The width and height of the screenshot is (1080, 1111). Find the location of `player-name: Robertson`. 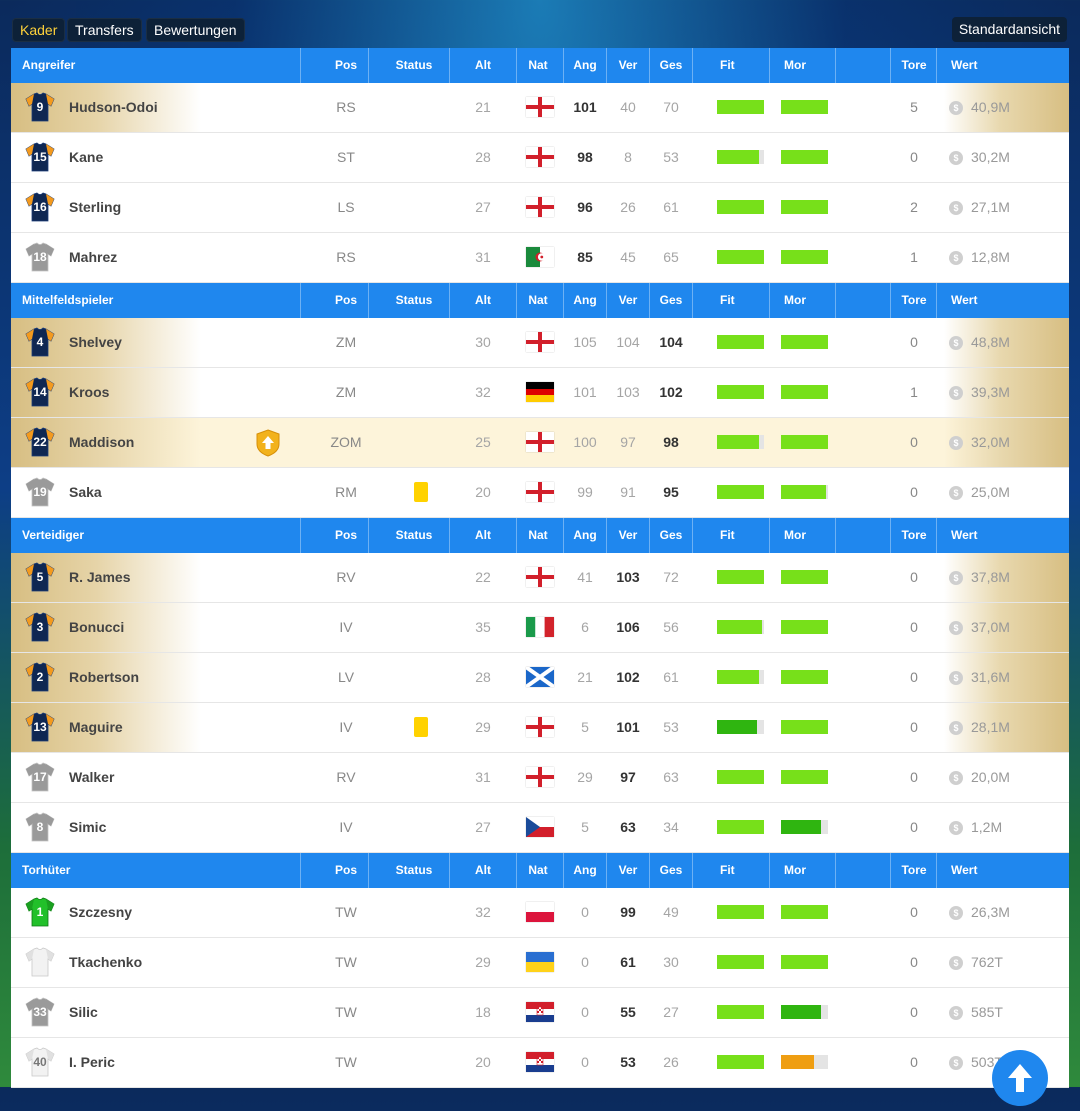

player-name: Robertson is located at coordinates (104, 677).